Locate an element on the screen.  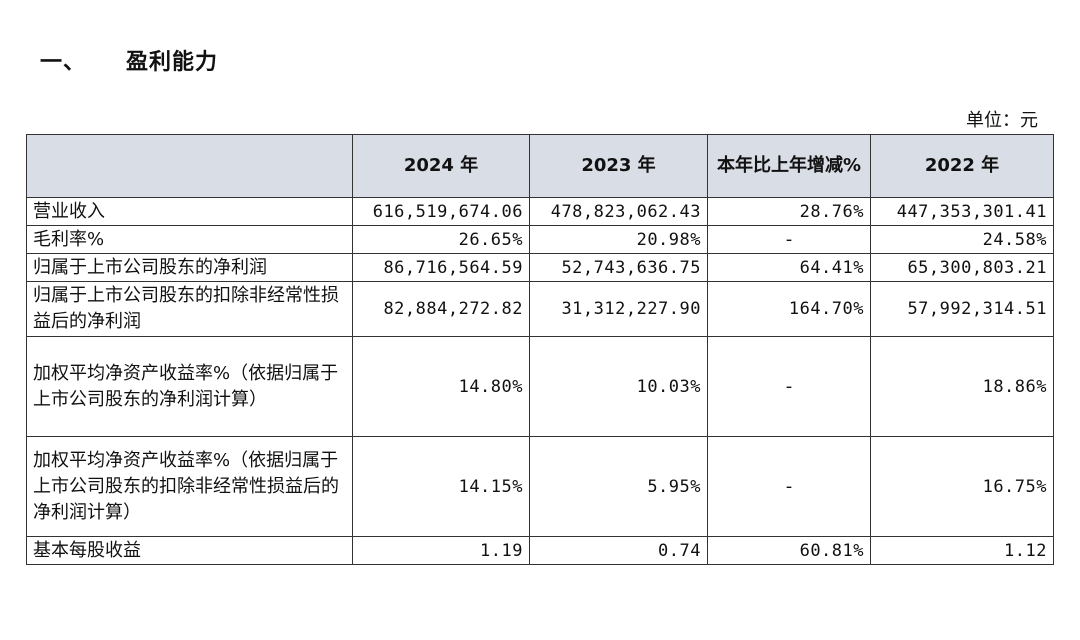
value-2023: 478,823,062.43 is located at coordinates (618, 211).